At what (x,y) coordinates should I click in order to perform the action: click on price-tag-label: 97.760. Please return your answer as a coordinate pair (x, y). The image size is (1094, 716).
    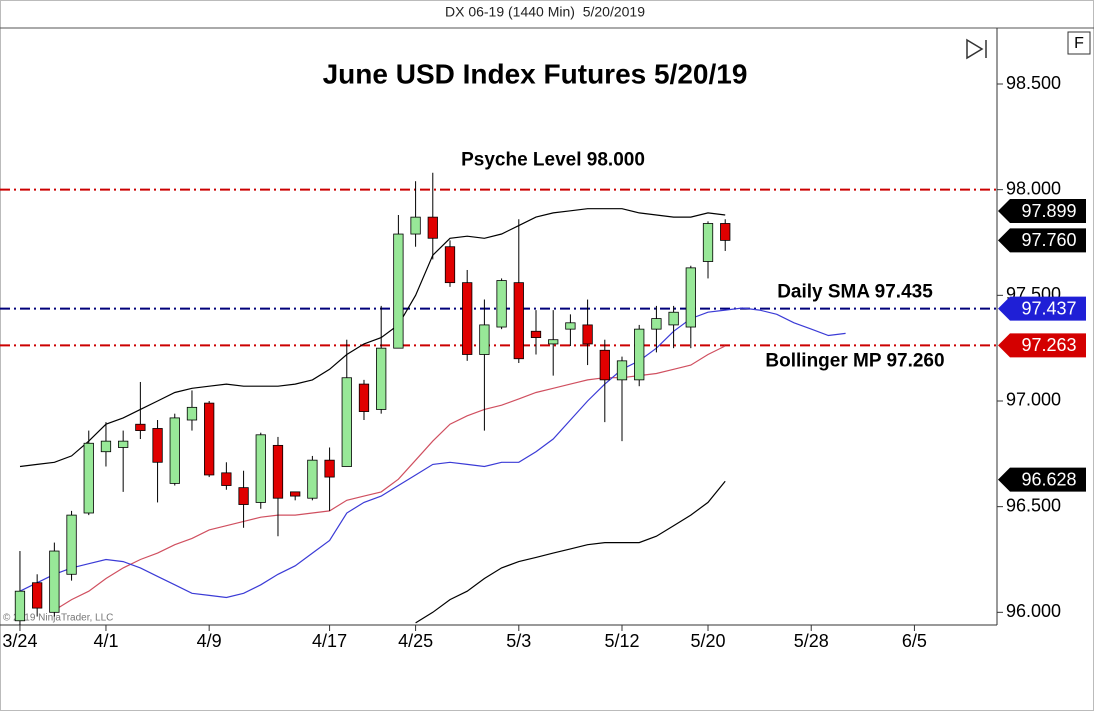
    Looking at the image, I should click on (1048, 240).